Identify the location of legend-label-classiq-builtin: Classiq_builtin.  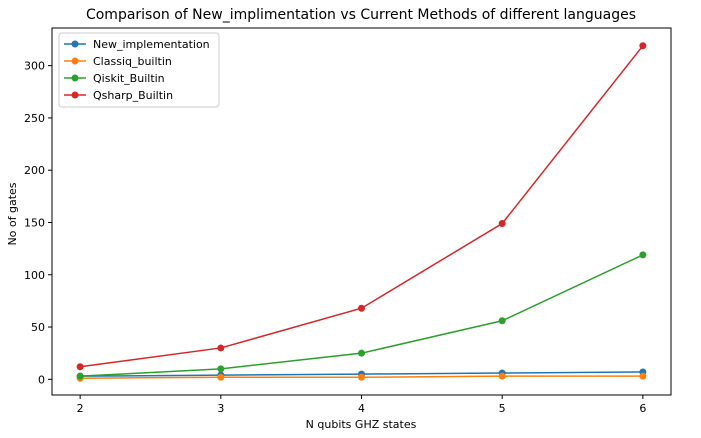
(132, 61).